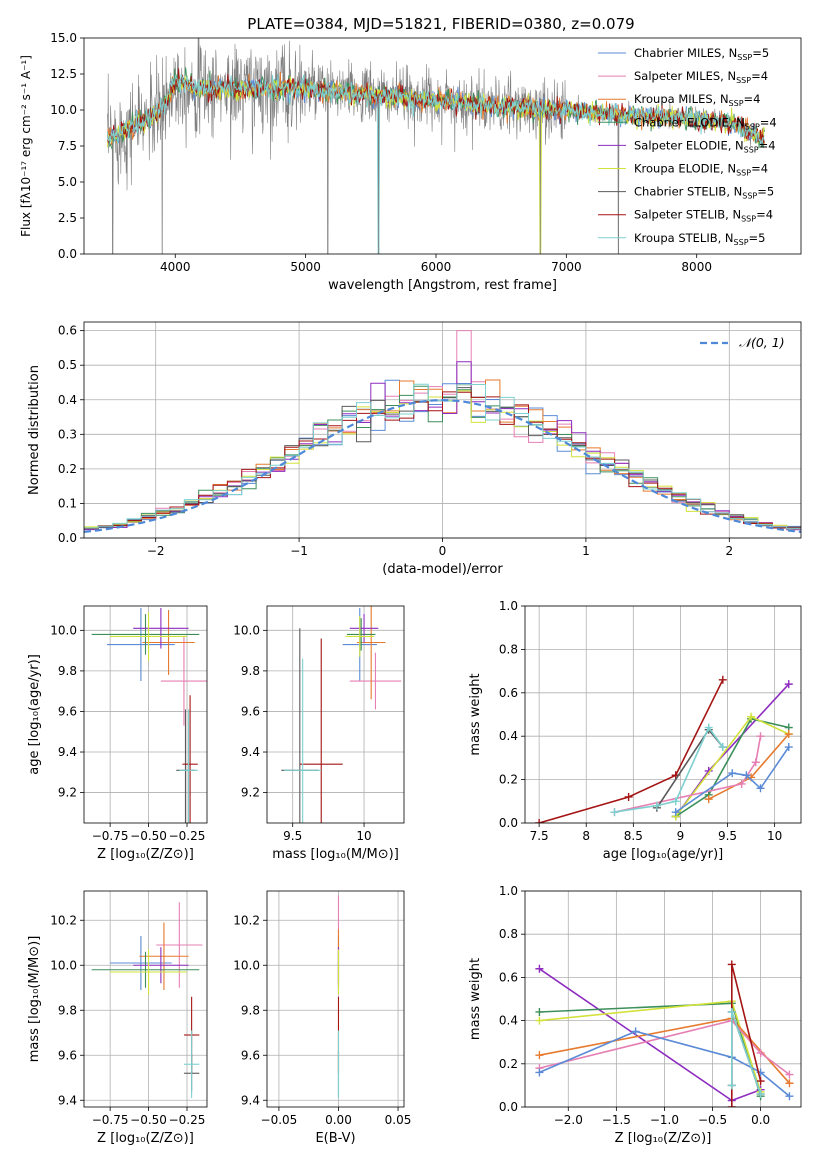  I want to click on x-tick-label: −0.75, so click(110, 1120).